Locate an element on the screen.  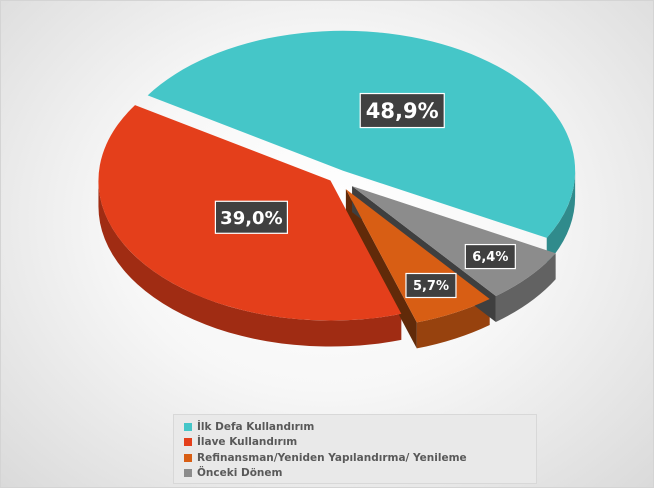
data-label-box-onceki-donem is located at coordinates (490, 256).